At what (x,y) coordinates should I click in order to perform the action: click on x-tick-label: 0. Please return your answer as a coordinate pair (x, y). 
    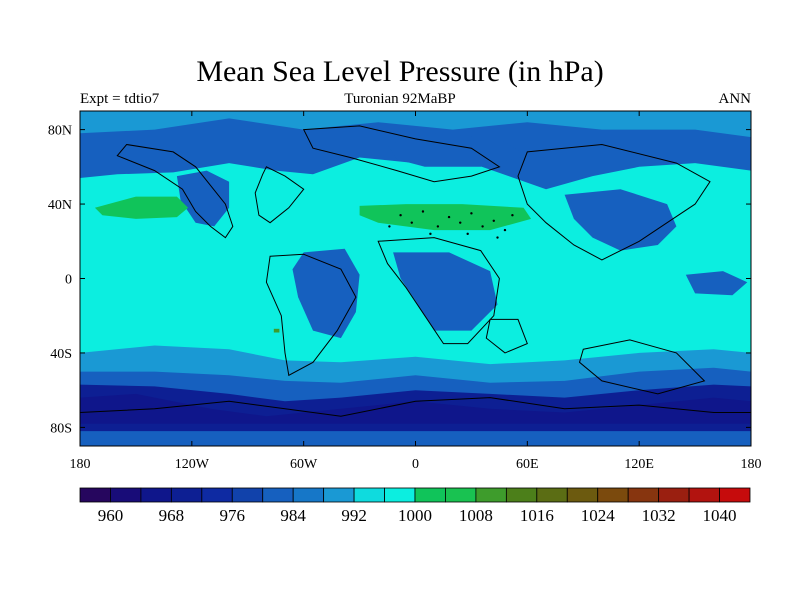
    Looking at the image, I should click on (415, 464).